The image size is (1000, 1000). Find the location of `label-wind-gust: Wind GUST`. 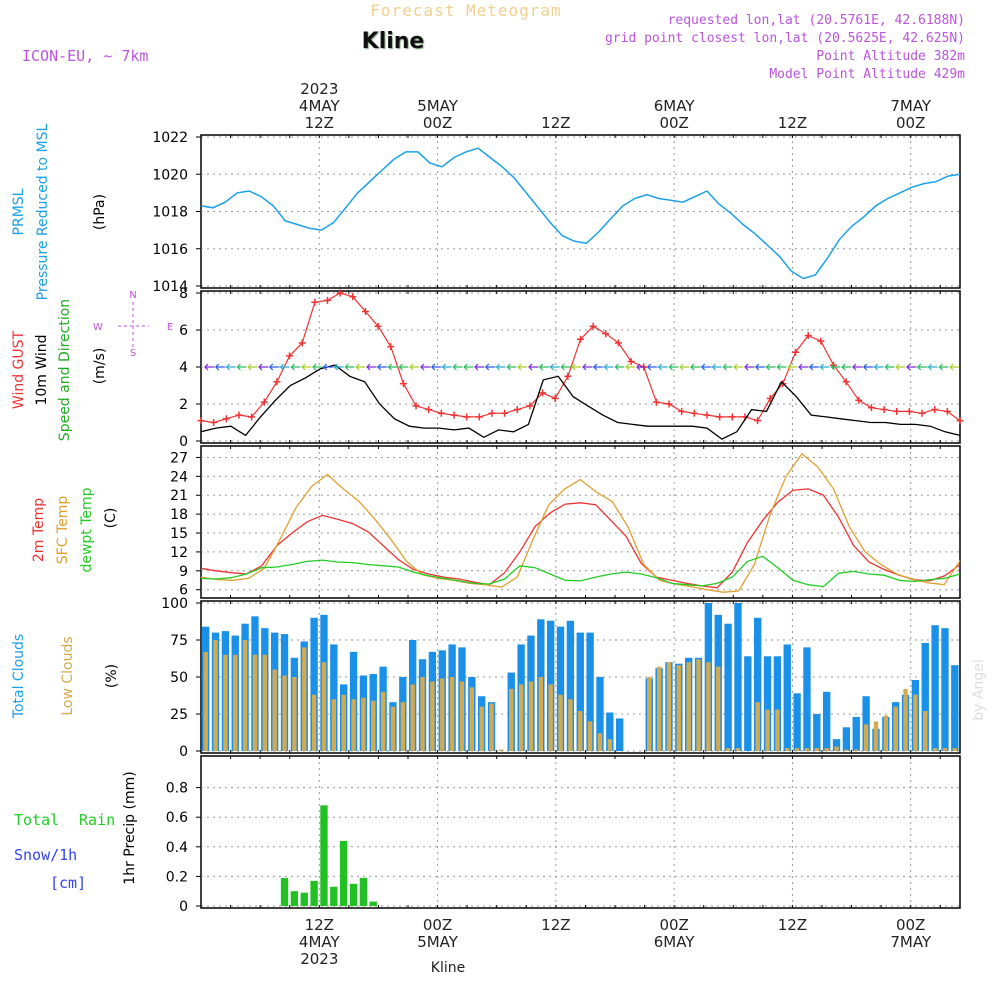

label-wind-gust: Wind GUST is located at coordinates (19, 369).